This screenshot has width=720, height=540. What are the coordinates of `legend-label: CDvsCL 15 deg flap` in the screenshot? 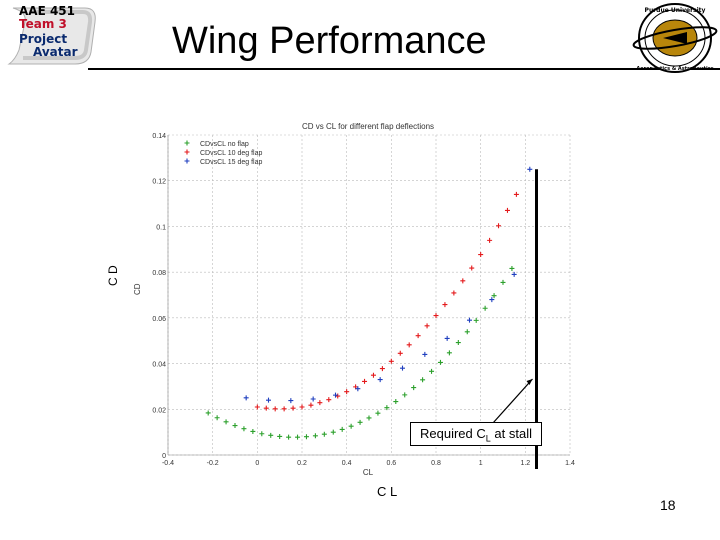 It's located at (231, 162).